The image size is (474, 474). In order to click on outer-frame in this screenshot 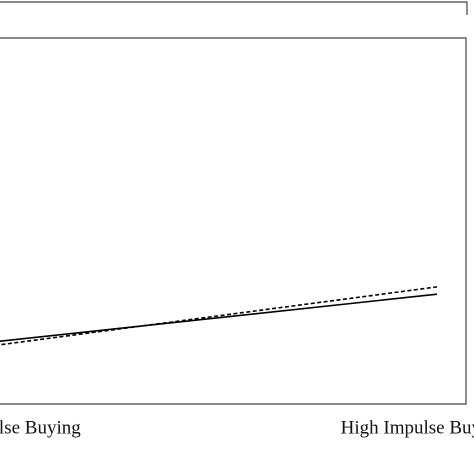, I will do `click(234, 8)`.